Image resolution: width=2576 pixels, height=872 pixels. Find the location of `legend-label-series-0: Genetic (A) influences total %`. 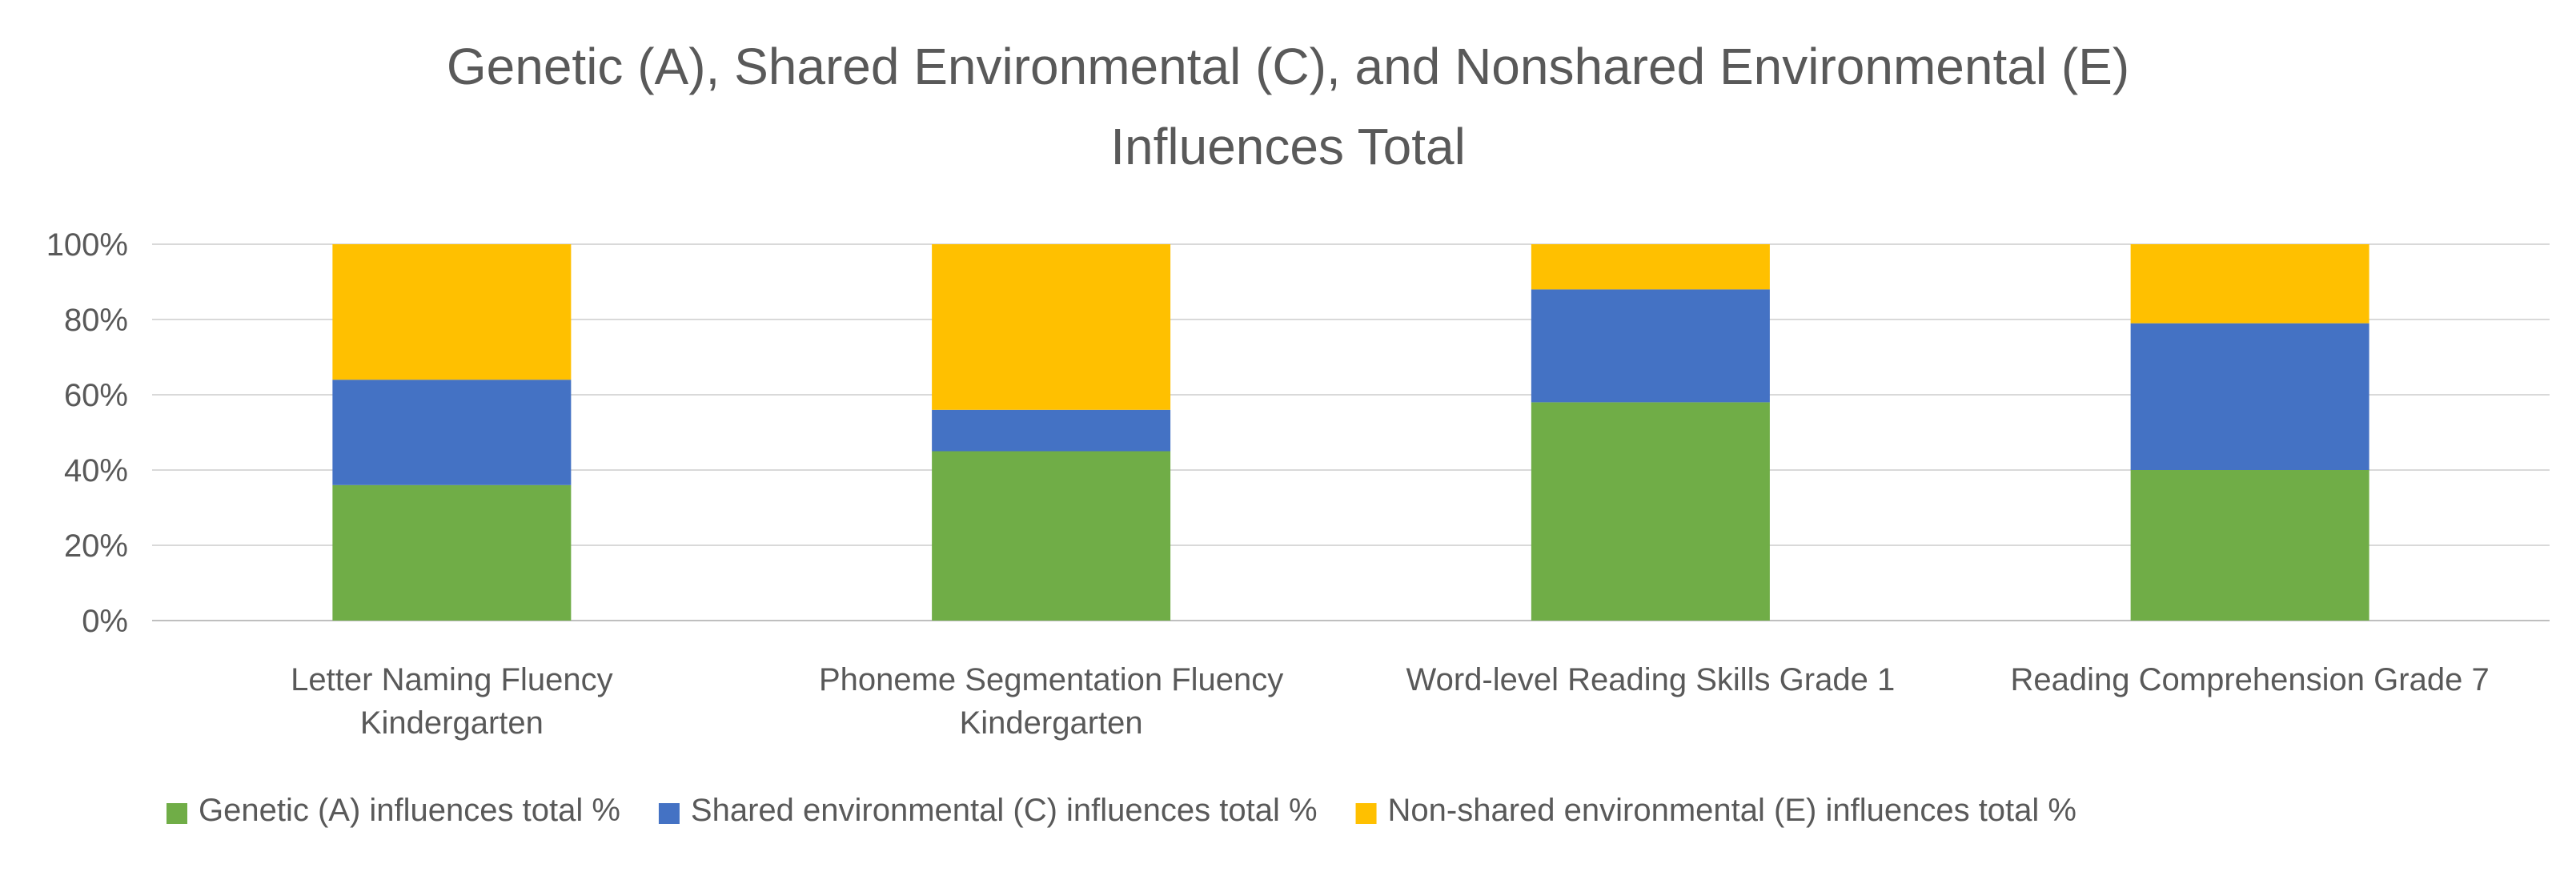

legend-label-series-0: Genetic (A) influences total % is located at coordinates (410, 810).